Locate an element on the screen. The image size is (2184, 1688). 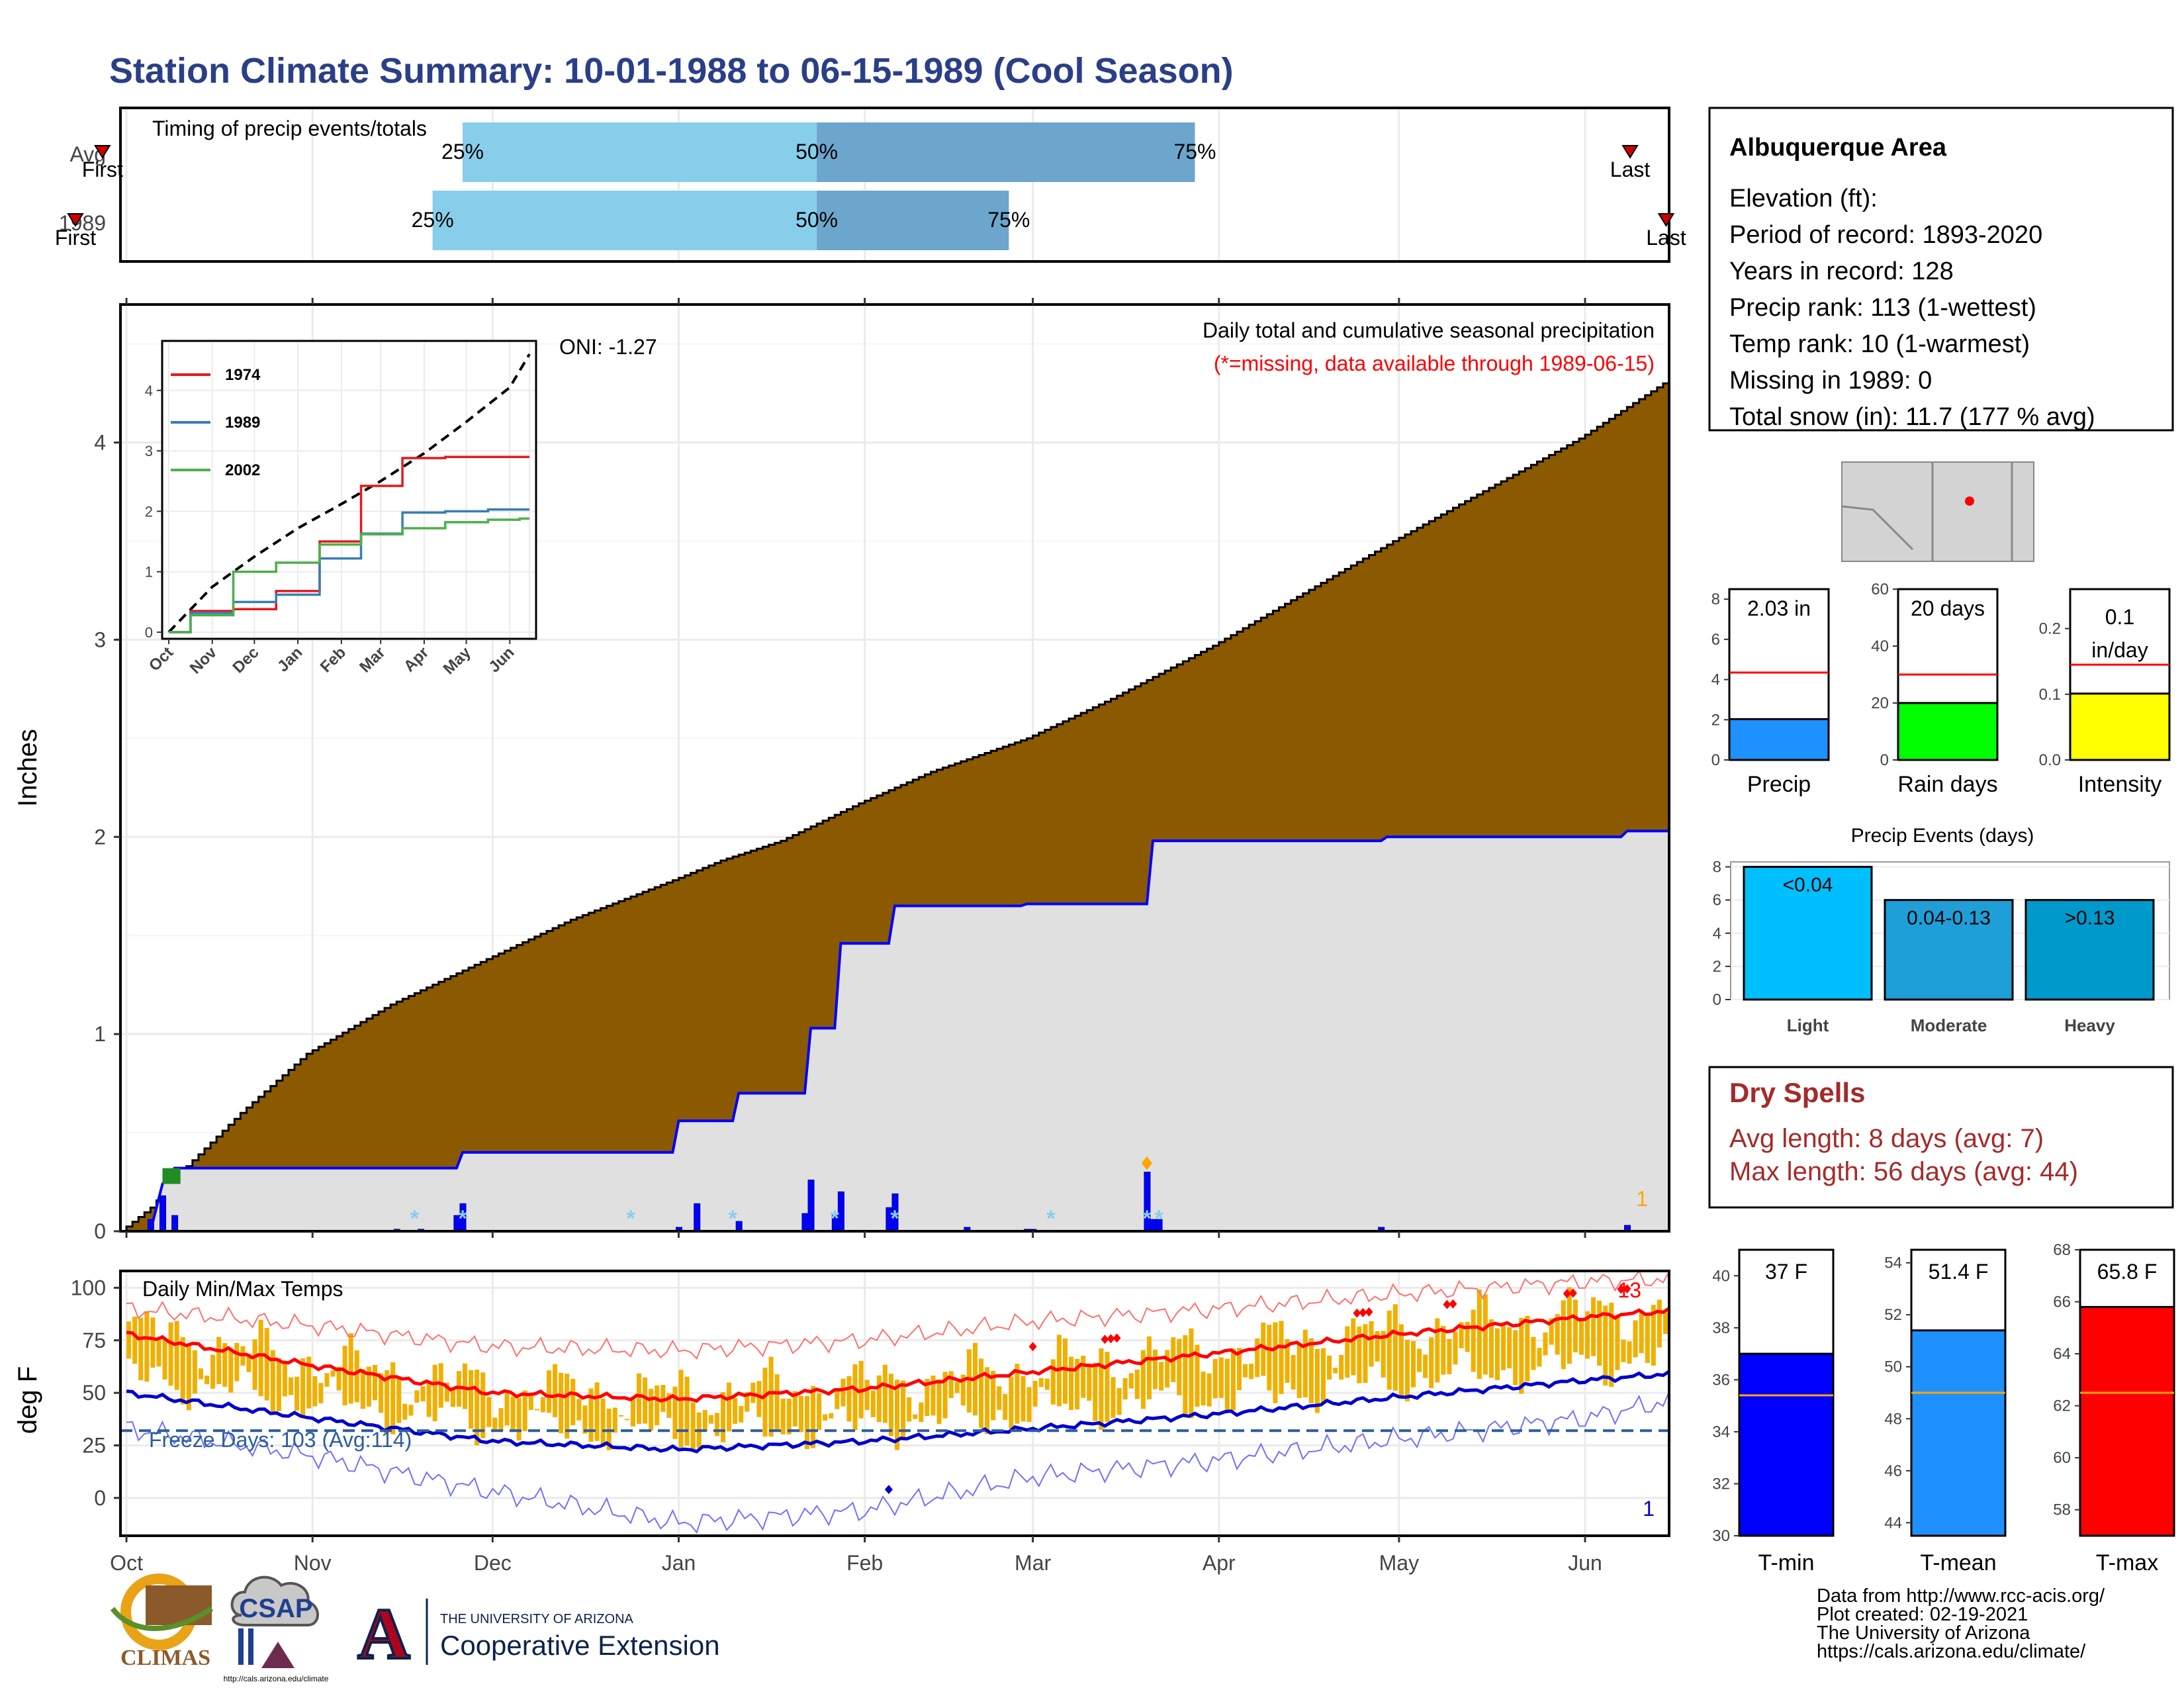
temp-summary-tick-label: 48 is located at coordinates (1893, 1419).